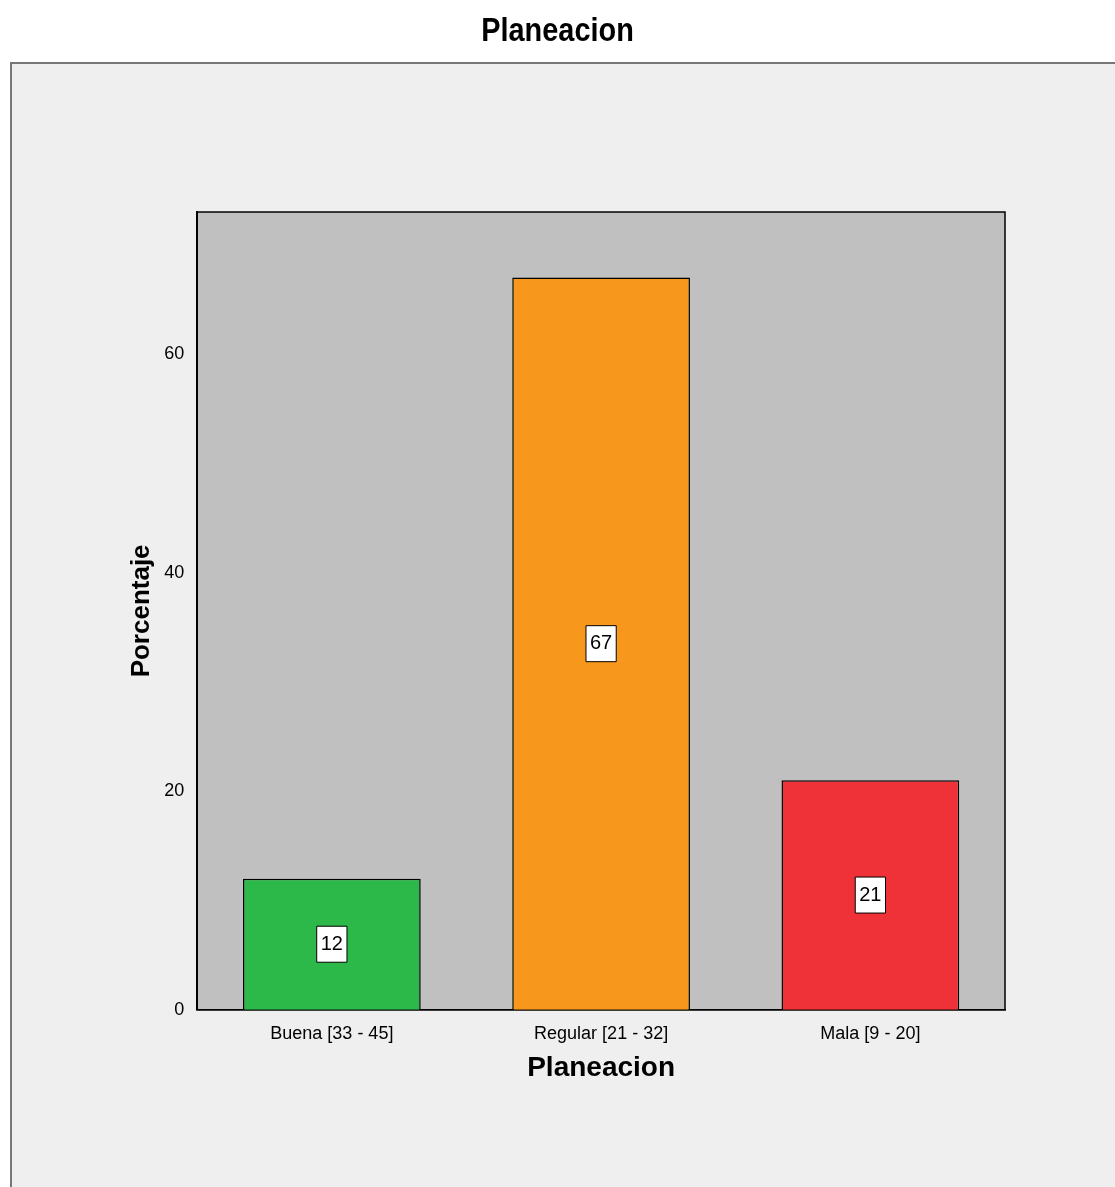  What do you see at coordinates (601, 642) in the screenshot?
I see `data-label: 67` at bounding box center [601, 642].